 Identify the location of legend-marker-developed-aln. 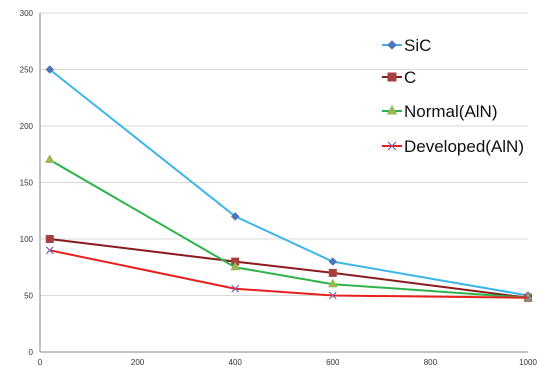
(392, 146).